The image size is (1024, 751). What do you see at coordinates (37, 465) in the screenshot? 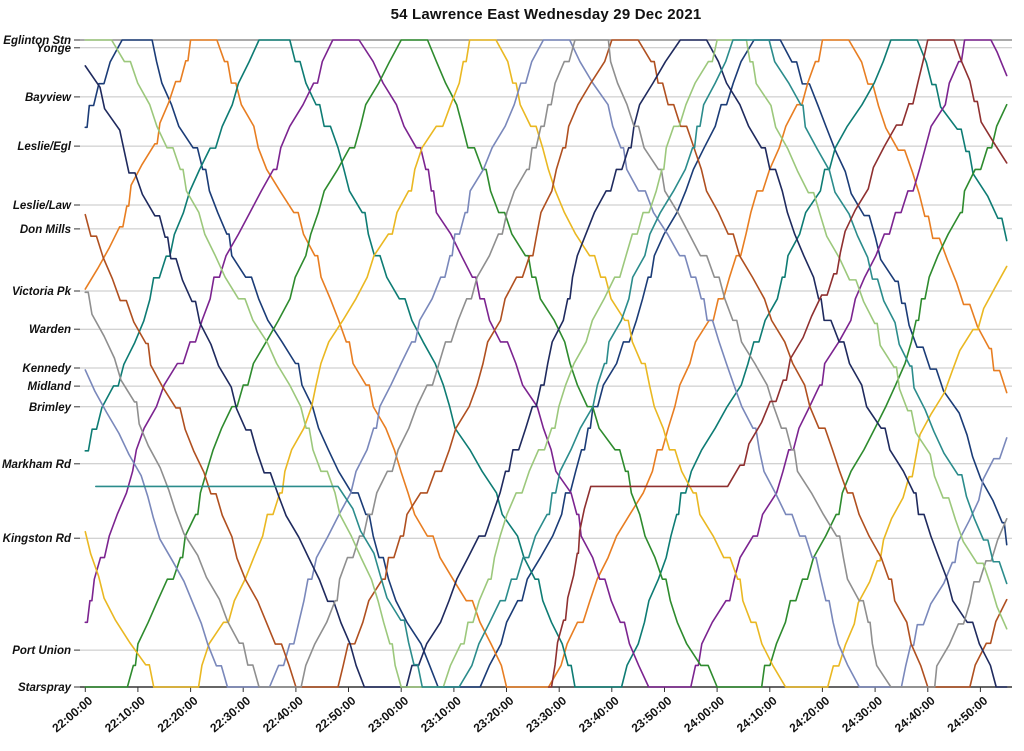
I see `station-label-markham-rd: Markham Rd` at bounding box center [37, 465].